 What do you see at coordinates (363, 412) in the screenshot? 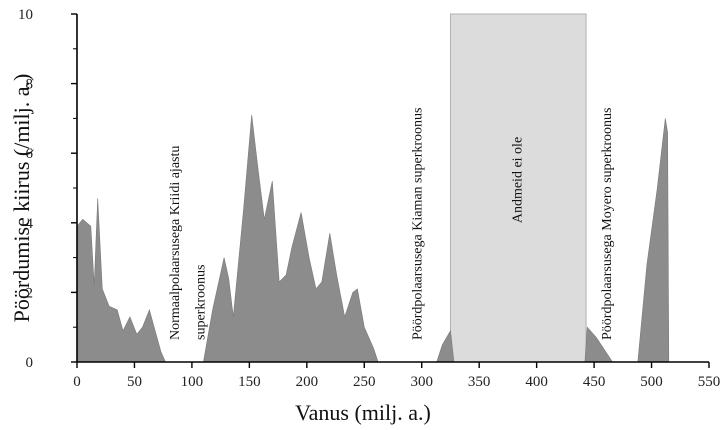
I see `x-axis-title: Vanus (milj. a.)` at bounding box center [363, 412].